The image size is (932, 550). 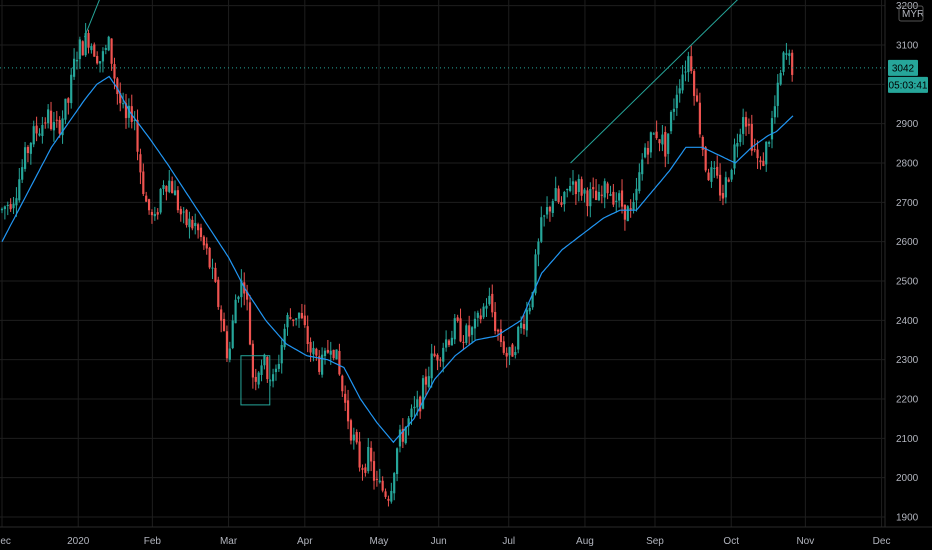 What do you see at coordinates (907, 124) in the screenshot?
I see `y-tick-label: 2900` at bounding box center [907, 124].